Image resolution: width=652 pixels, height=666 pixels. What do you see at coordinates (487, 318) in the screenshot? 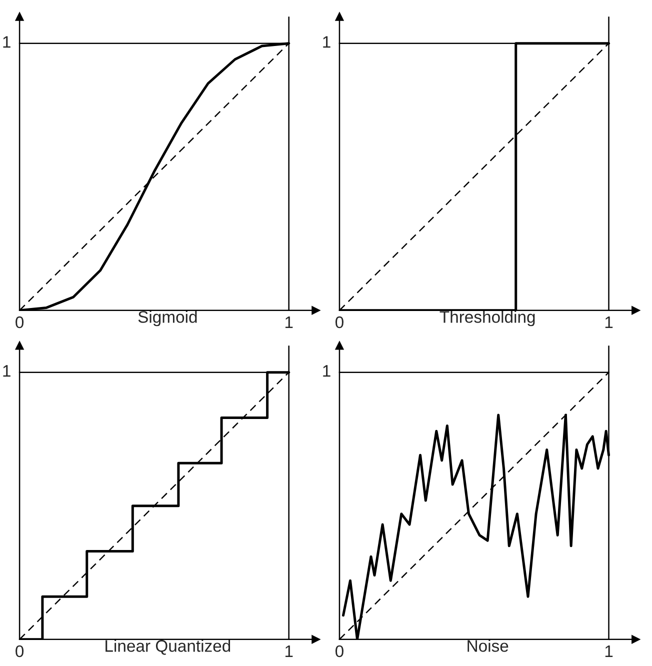
I see `x-axis-title: Thresholding` at bounding box center [487, 318].